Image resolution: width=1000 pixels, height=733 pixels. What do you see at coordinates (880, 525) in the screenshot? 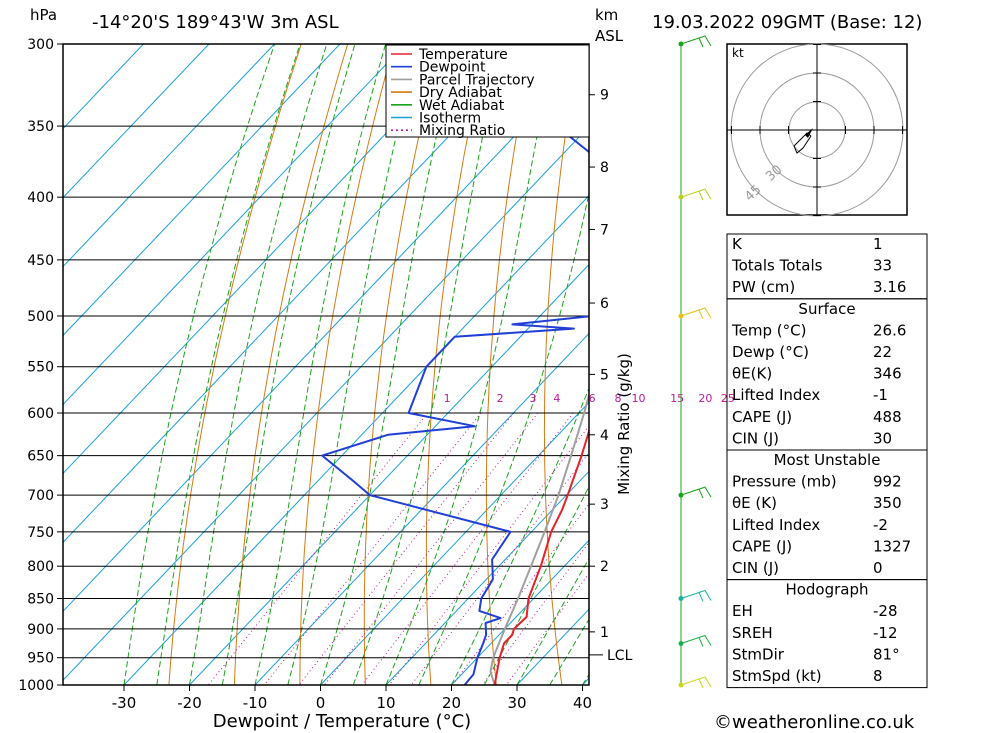
I see `index-value: -2` at bounding box center [880, 525].